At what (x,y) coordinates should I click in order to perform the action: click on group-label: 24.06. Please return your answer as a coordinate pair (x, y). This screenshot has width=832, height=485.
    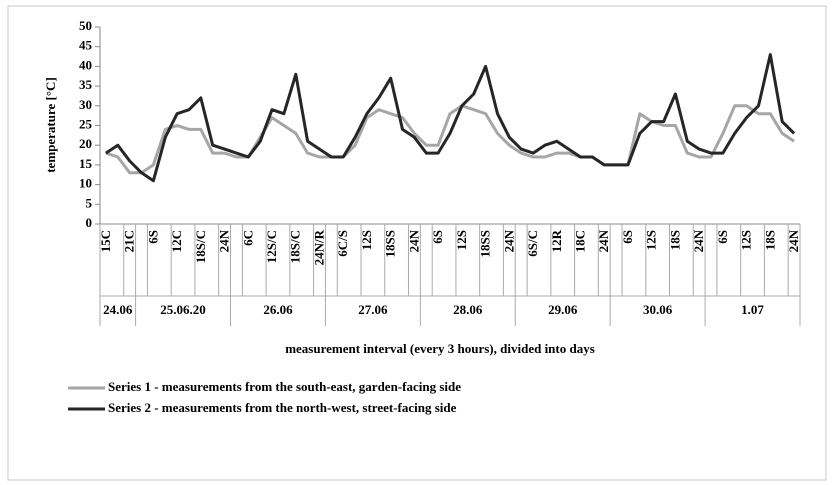
    Looking at the image, I should click on (118, 309).